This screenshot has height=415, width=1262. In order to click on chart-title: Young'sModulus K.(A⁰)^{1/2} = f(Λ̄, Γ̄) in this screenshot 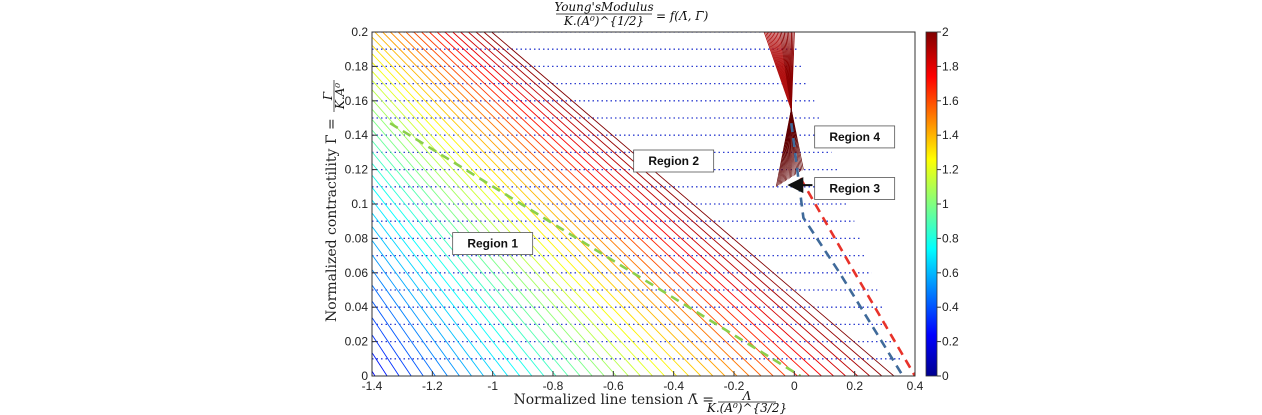, I will do `click(631, 14)`.